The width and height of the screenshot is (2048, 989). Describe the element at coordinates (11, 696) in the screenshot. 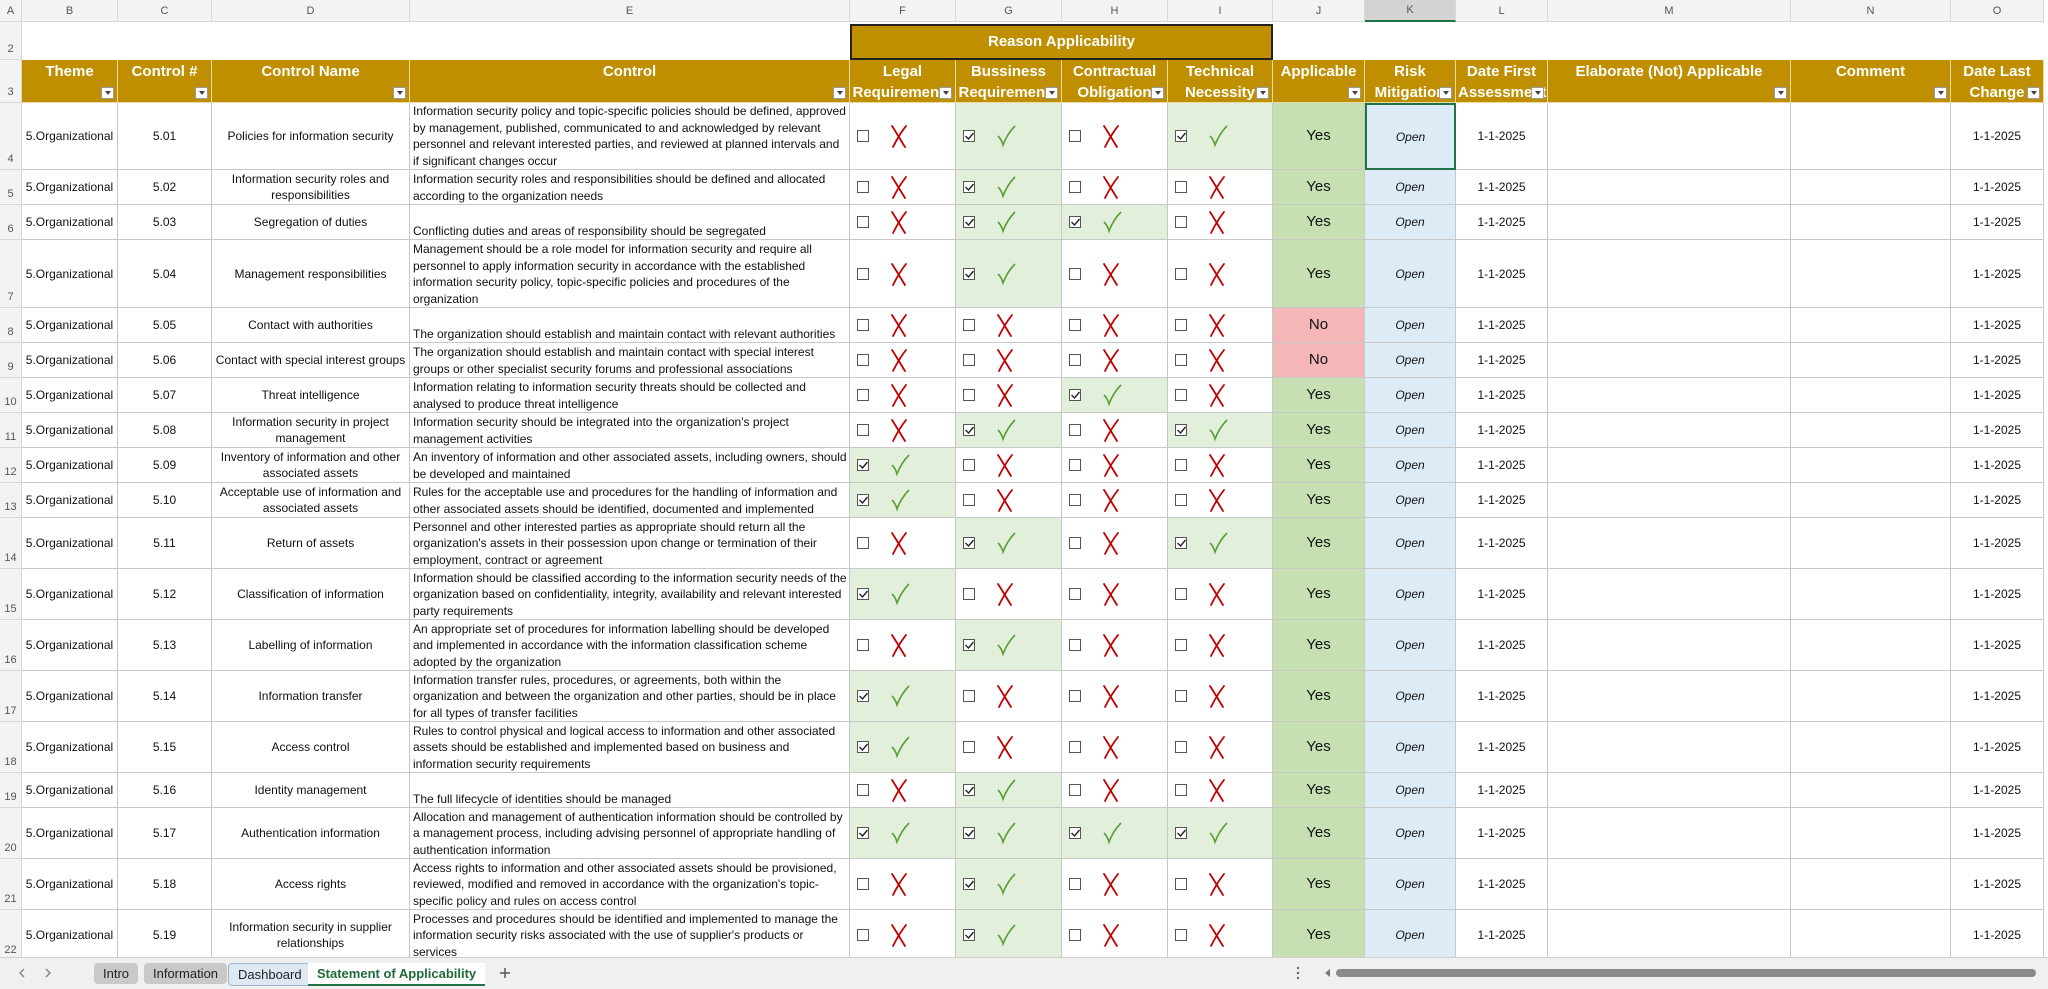

I see `row-number: 17` at that location.